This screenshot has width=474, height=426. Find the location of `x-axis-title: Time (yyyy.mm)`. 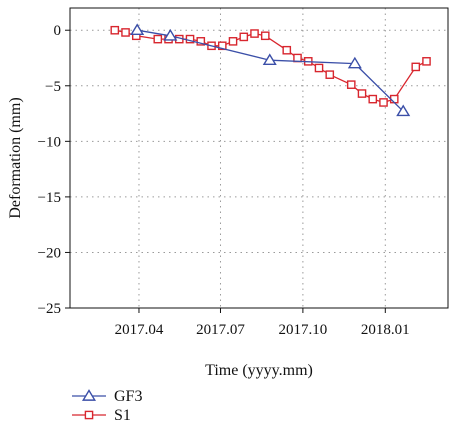

x-axis-title: Time (yyyy.mm) is located at coordinates (259, 370).